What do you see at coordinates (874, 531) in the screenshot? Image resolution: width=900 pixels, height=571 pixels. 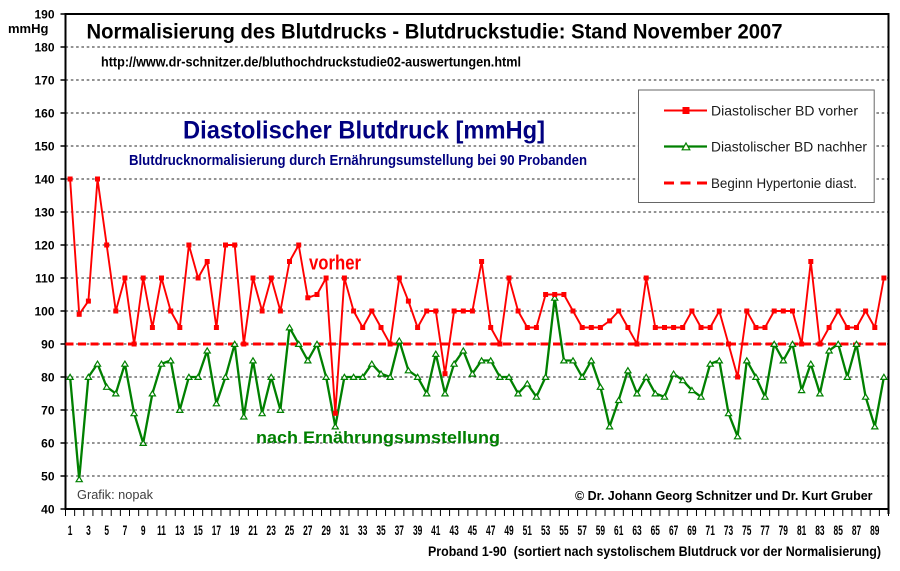 I see `svg-text: 89` at bounding box center [874, 531].